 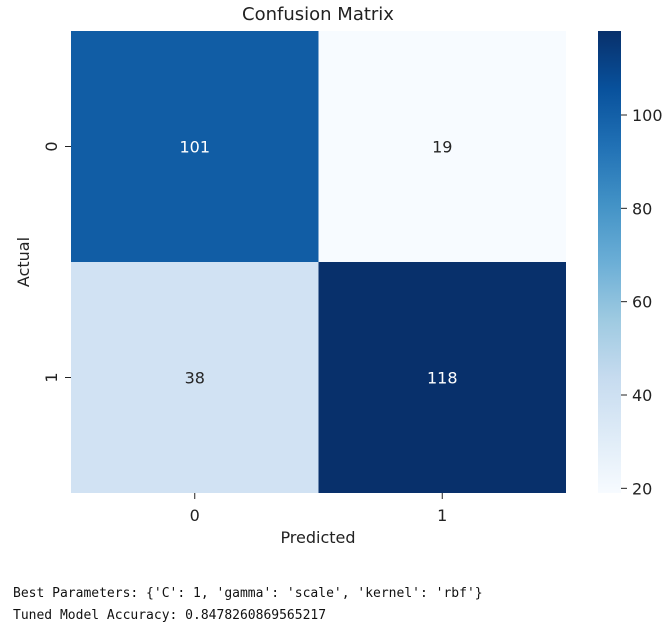 What do you see at coordinates (51, 146) in the screenshot?
I see `y-tick-label: 0` at bounding box center [51, 146].